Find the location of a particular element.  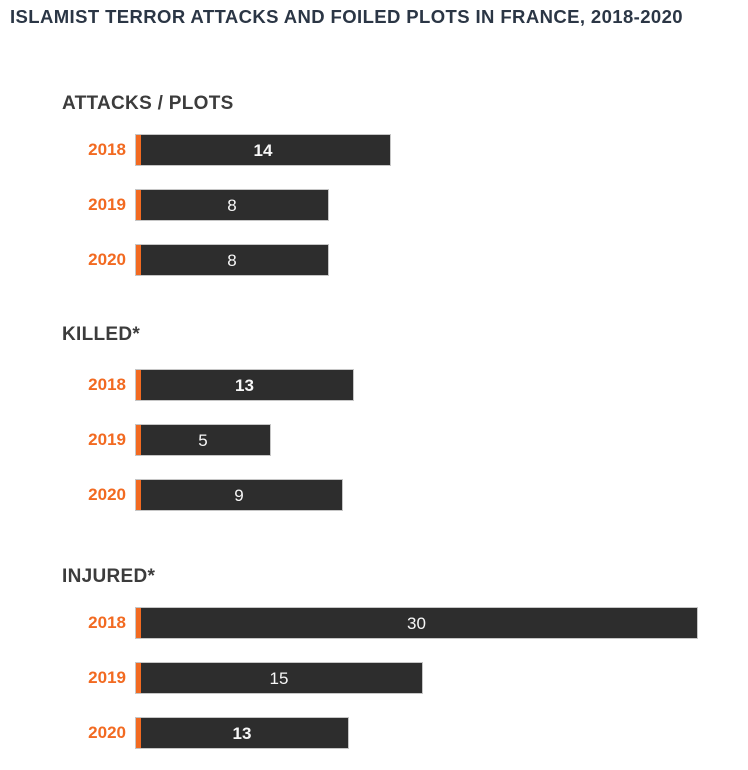

section-header: INJURED* is located at coordinates (109, 576).